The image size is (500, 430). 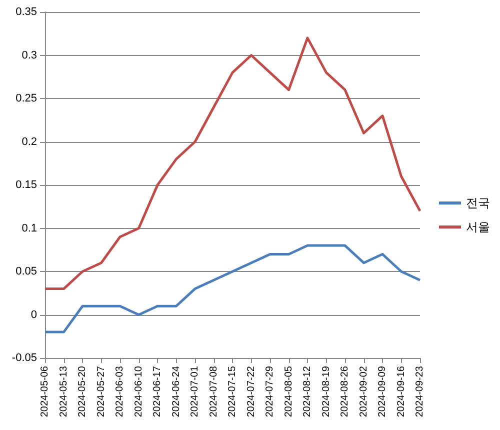 What do you see at coordinates (307, 392) in the screenshot?
I see `x-tick-label: 2024-08-12` at bounding box center [307, 392].